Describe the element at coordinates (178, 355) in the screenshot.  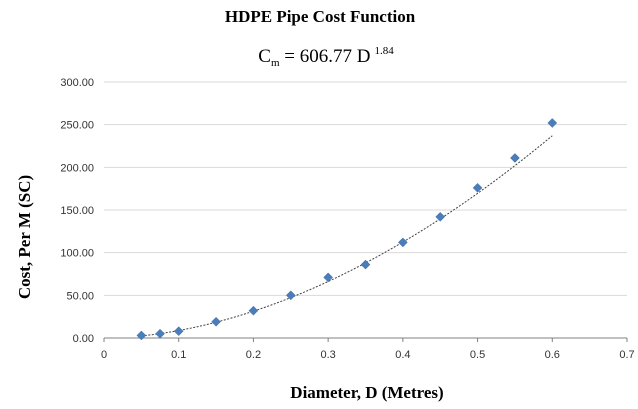
I see `x-tick-label: 0.1` at that location.